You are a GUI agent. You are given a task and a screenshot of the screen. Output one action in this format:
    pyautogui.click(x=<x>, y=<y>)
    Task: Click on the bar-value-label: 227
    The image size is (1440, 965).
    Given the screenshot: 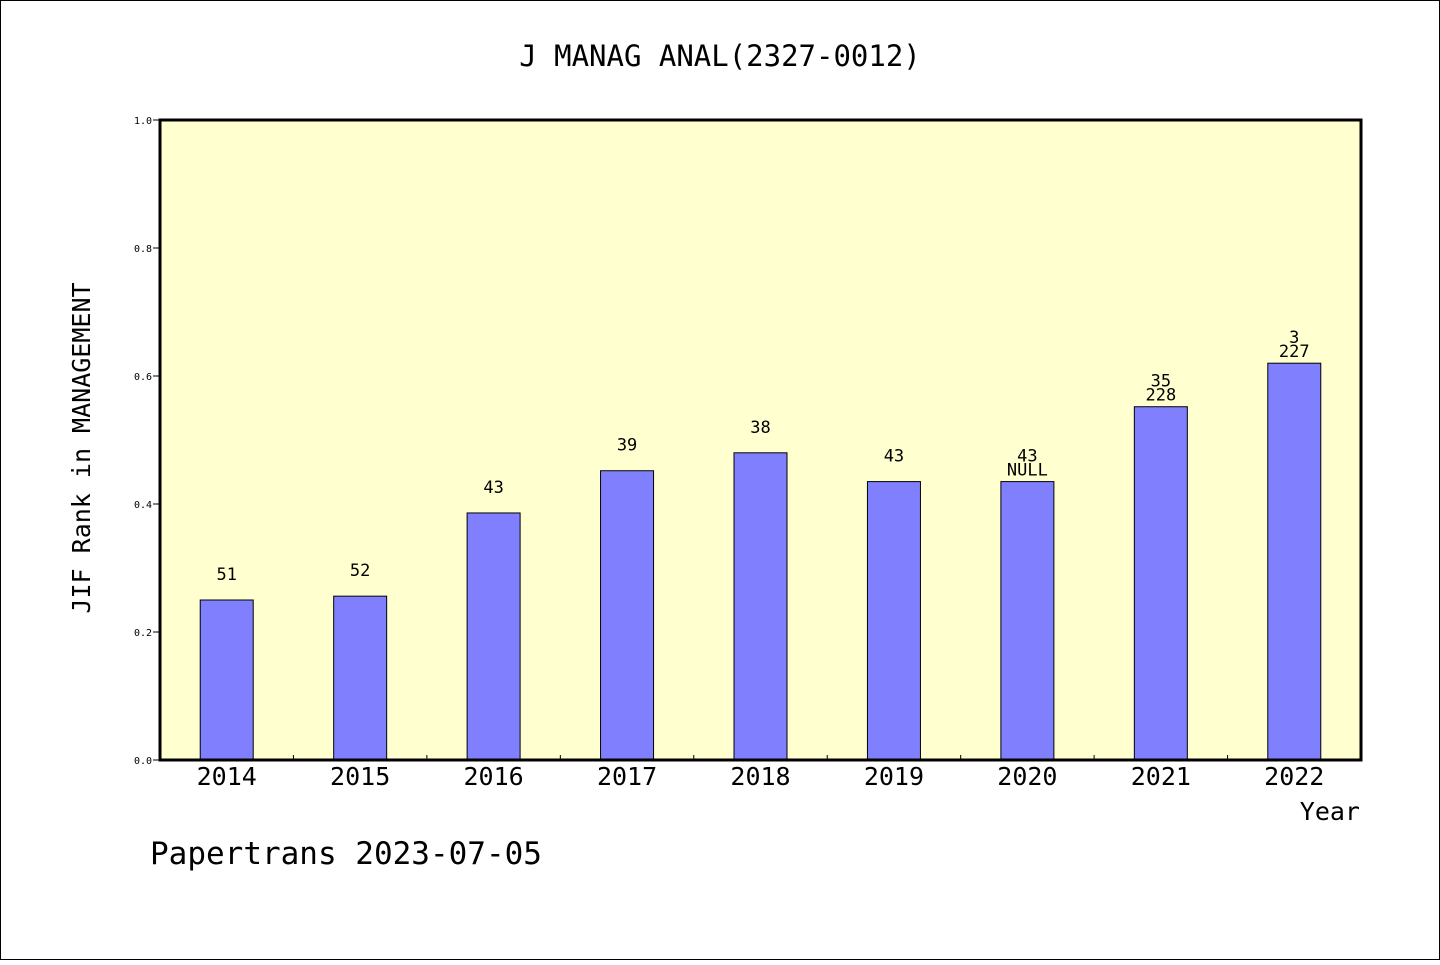 What is the action you would take?
    pyautogui.click(x=1294, y=352)
    